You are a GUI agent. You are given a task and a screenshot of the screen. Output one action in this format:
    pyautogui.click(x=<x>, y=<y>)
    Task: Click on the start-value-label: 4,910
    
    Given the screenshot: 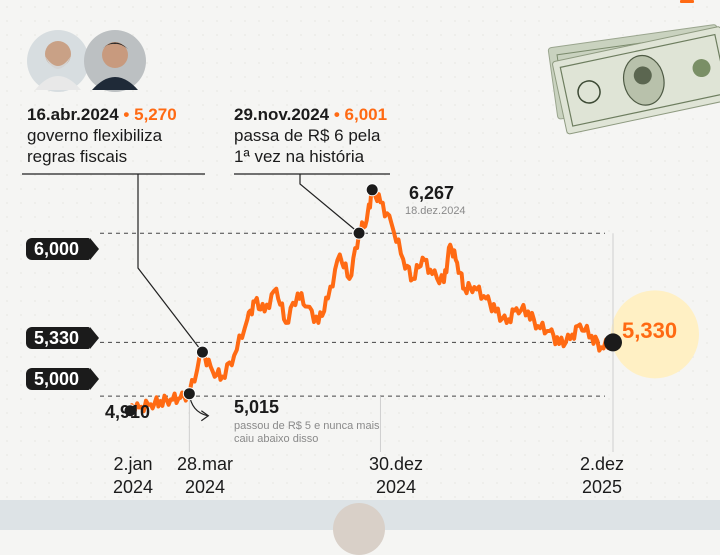 What is the action you would take?
    pyautogui.click(x=128, y=412)
    